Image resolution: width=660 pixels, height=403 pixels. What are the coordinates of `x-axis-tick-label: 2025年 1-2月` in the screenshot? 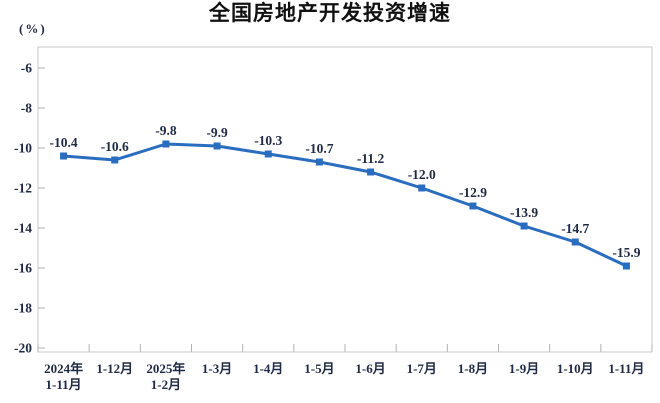 It's located at (165, 376).